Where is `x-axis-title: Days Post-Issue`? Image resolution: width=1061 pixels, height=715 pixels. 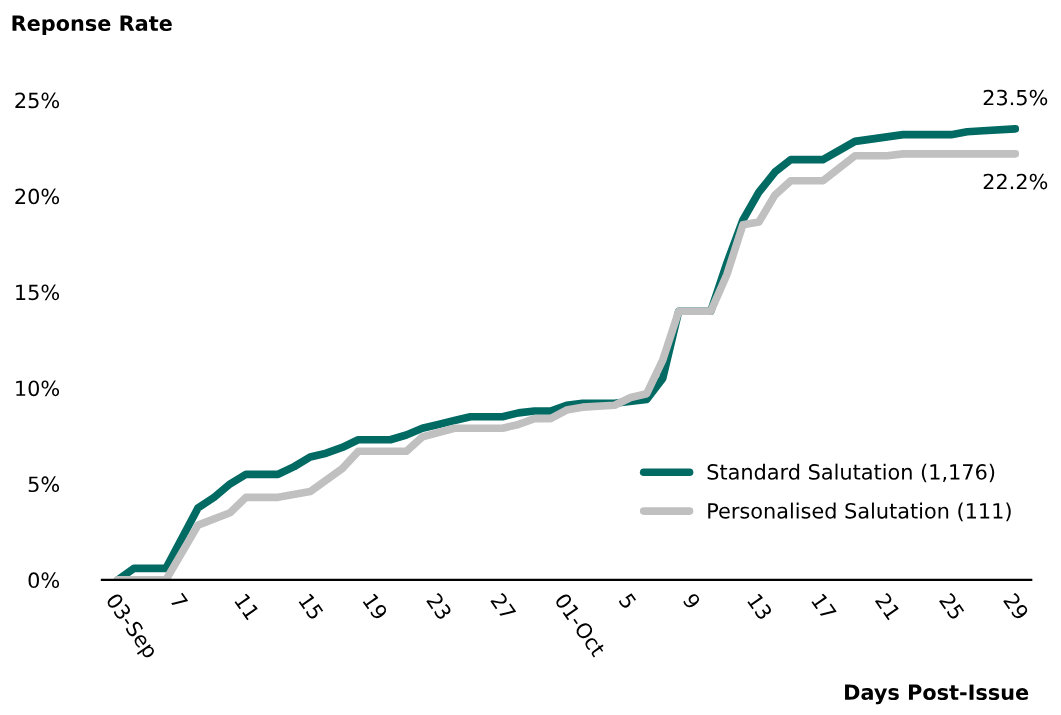 x-axis-title: Days Post-Issue is located at coordinates (937, 694).